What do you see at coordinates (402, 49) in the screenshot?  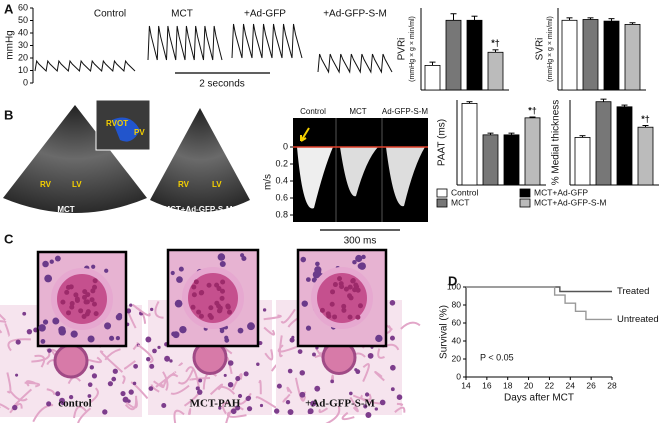 I see `y-axis-label: PVRi` at bounding box center [402, 49].